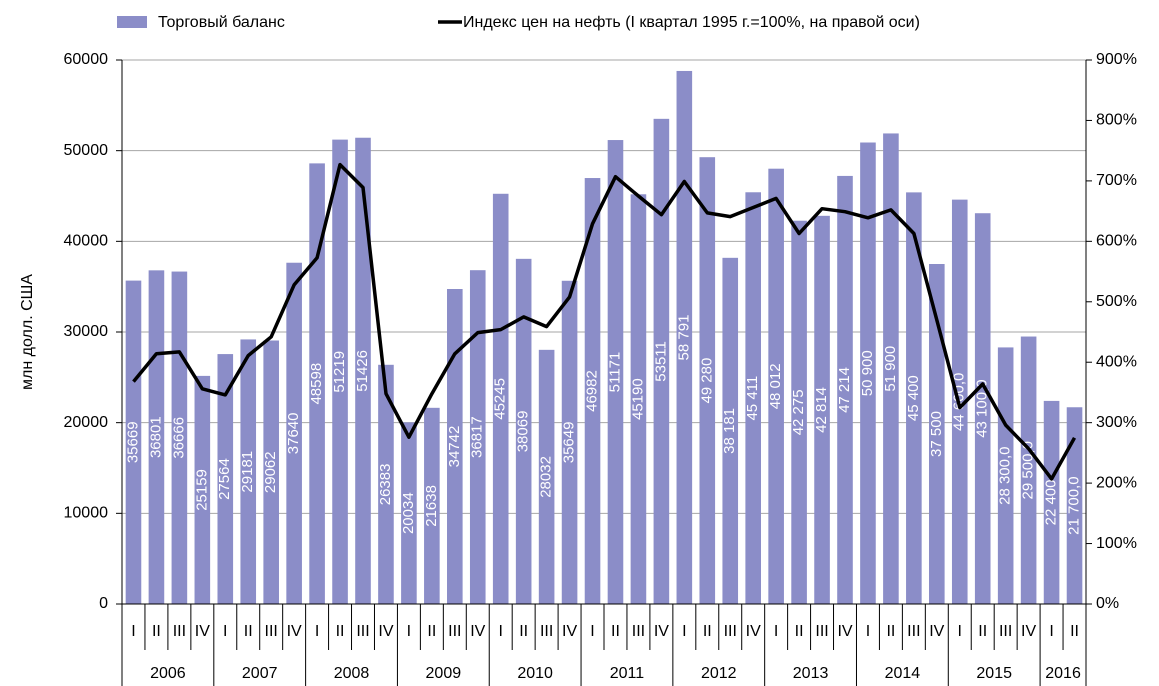 The width and height of the screenshot is (1159, 686). Describe the element at coordinates (201, 490) in the screenshot. I see `value-label: 25159` at that location.